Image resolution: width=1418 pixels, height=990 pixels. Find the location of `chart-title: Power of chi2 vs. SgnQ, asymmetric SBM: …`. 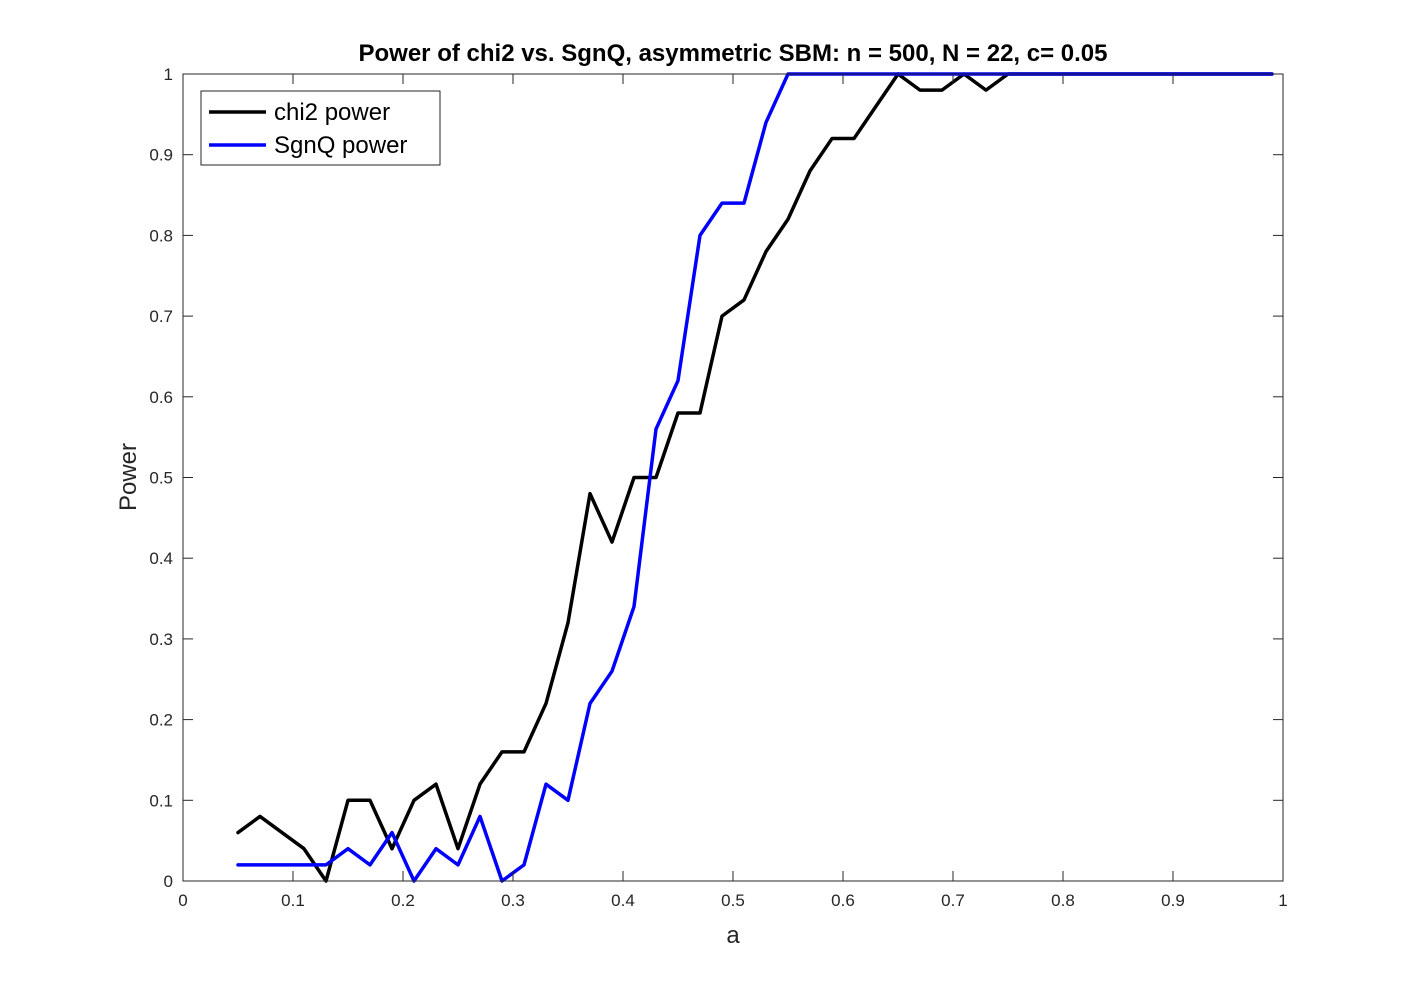

chart-title: Power of chi2 vs. SgnQ, asymmetric SBM: … is located at coordinates (733, 53).